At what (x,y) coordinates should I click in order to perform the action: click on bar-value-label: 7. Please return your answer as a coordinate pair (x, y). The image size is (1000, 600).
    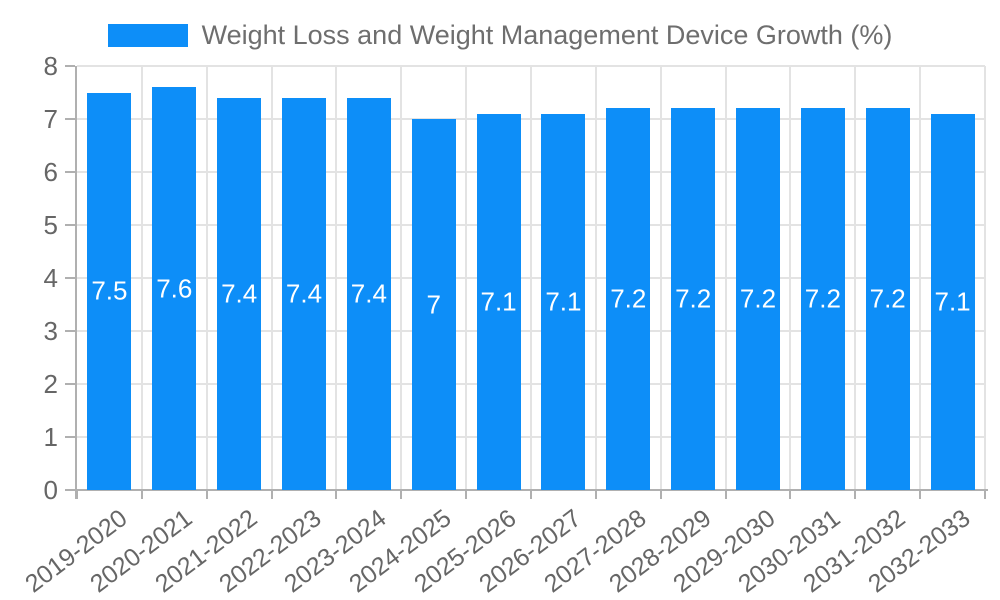
    Looking at the image, I should click on (433, 304).